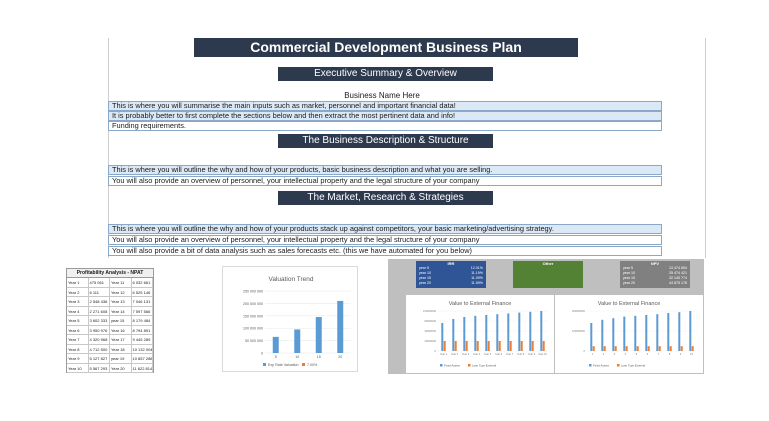  What do you see at coordinates (99, 310) in the screenshot?
I see `table-cell: 2 271 608` at bounding box center [99, 310].